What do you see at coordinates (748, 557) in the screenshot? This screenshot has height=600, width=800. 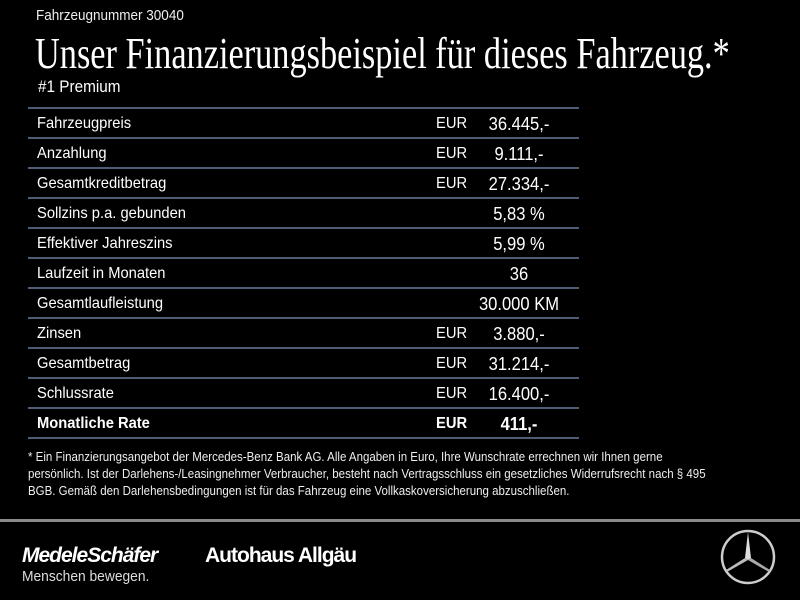 I see `mercedes-star-icon` at bounding box center [748, 557].